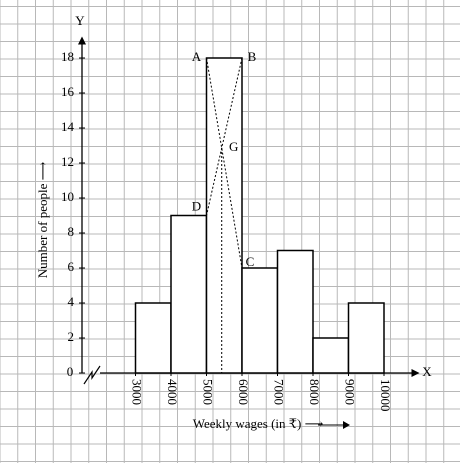  I want to click on y-tick-label: 12, so click(67, 161).